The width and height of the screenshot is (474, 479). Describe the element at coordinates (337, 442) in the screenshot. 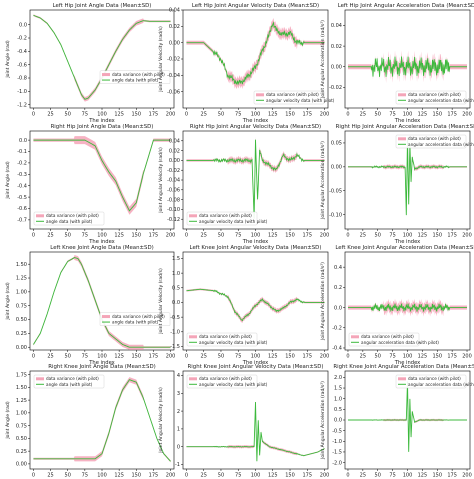

I see `y-tick-label: -1.0` at that location.